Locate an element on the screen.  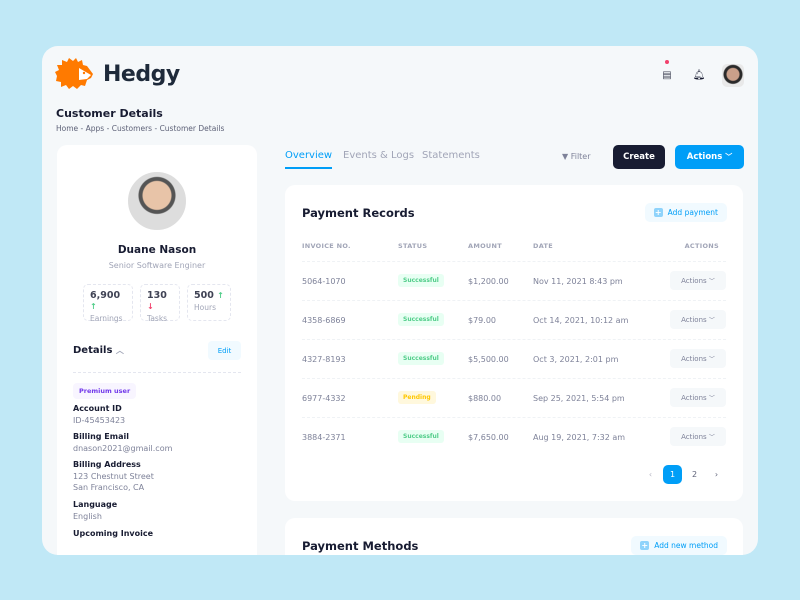
stat-tasks: 130 ↓ Tasks is located at coordinates (160, 303).